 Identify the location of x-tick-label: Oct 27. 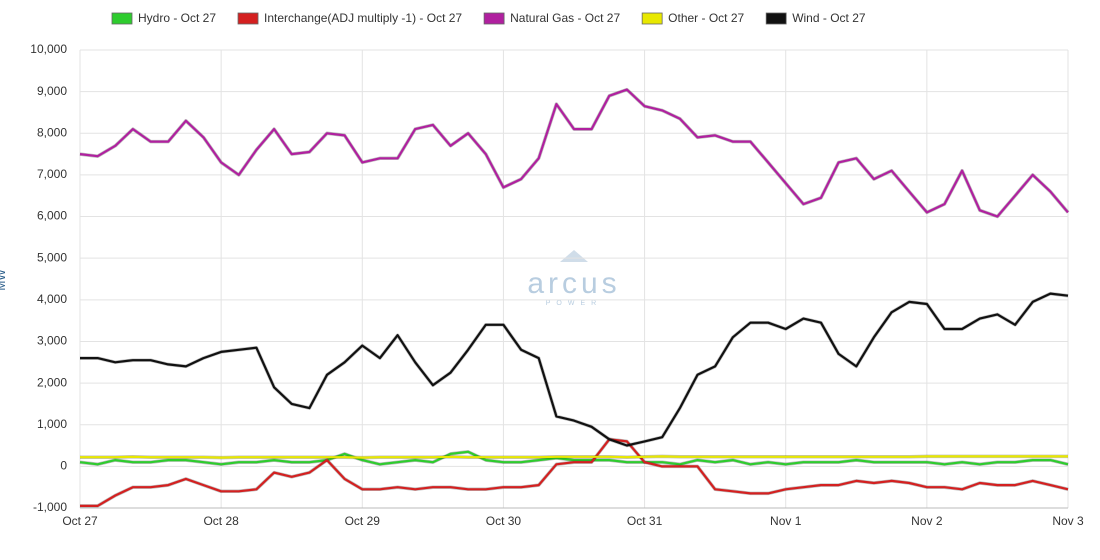
(80, 521).